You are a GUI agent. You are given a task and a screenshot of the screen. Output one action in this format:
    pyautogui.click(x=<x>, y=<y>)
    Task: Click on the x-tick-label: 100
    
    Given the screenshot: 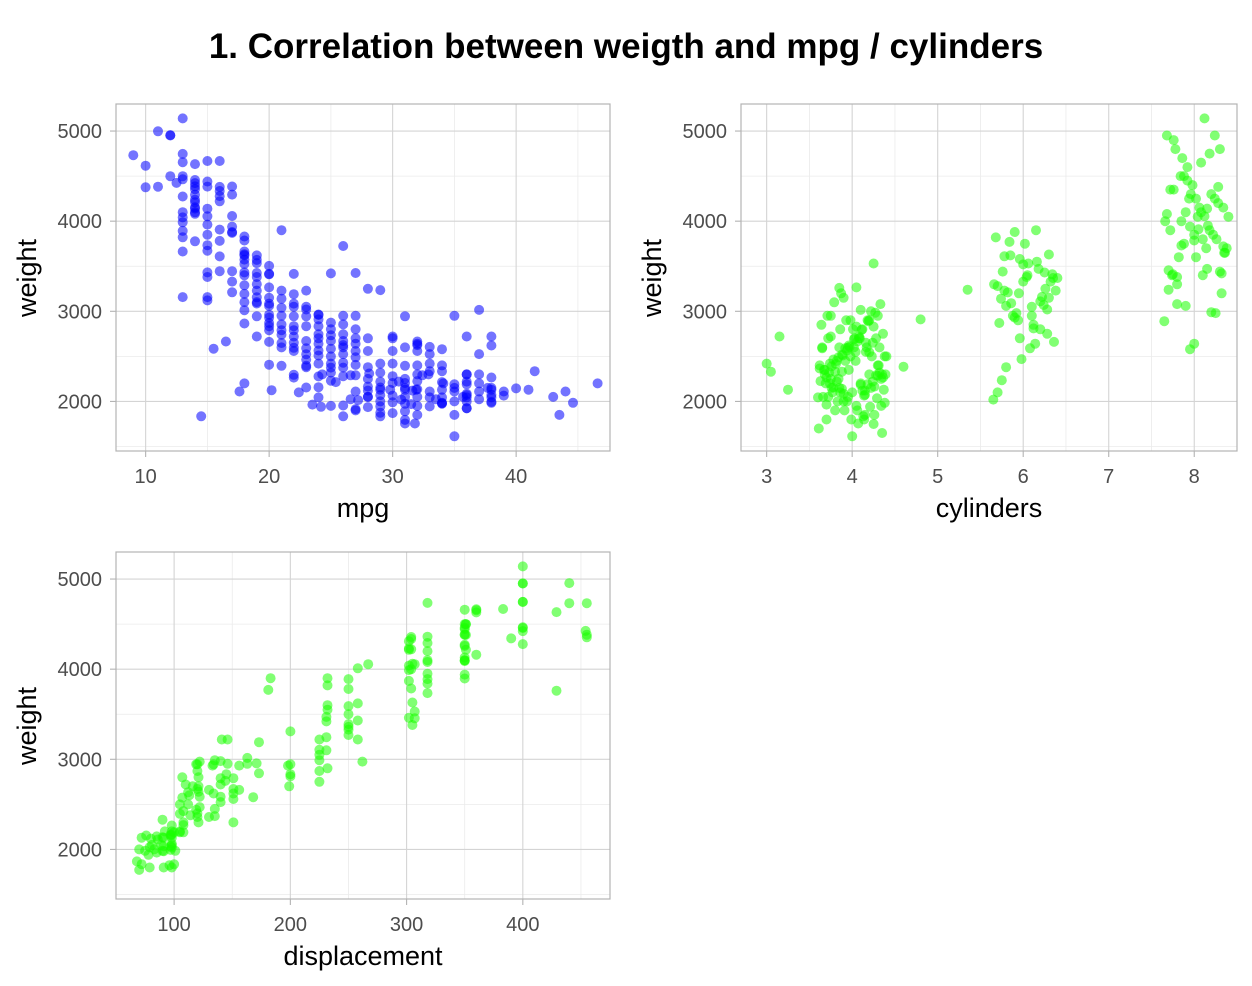 What is the action you would take?
    pyautogui.click(x=173, y=925)
    